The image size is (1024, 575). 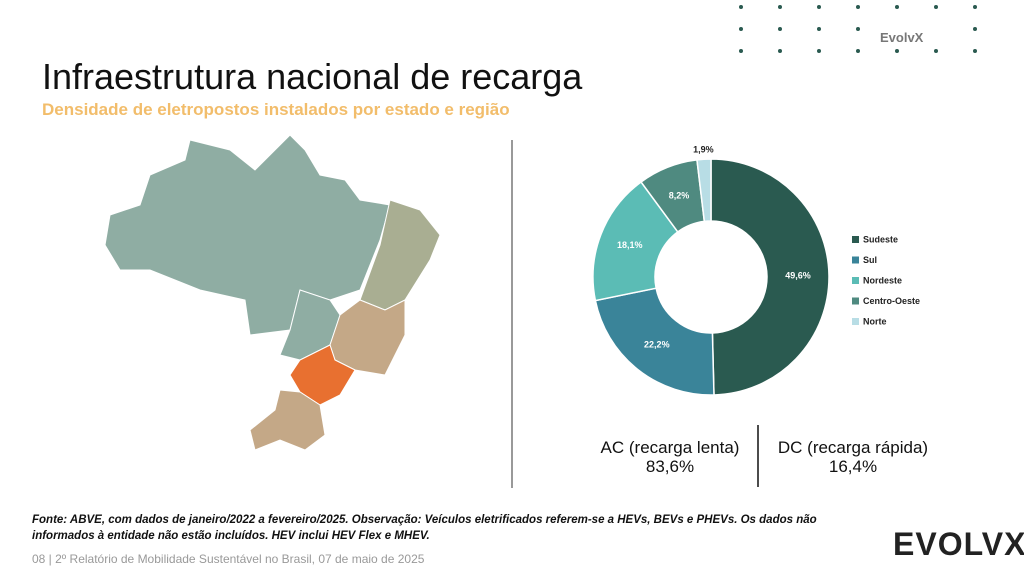 What do you see at coordinates (312, 76) in the screenshot?
I see `title: Infraestrutura nacional de recarga` at bounding box center [312, 76].